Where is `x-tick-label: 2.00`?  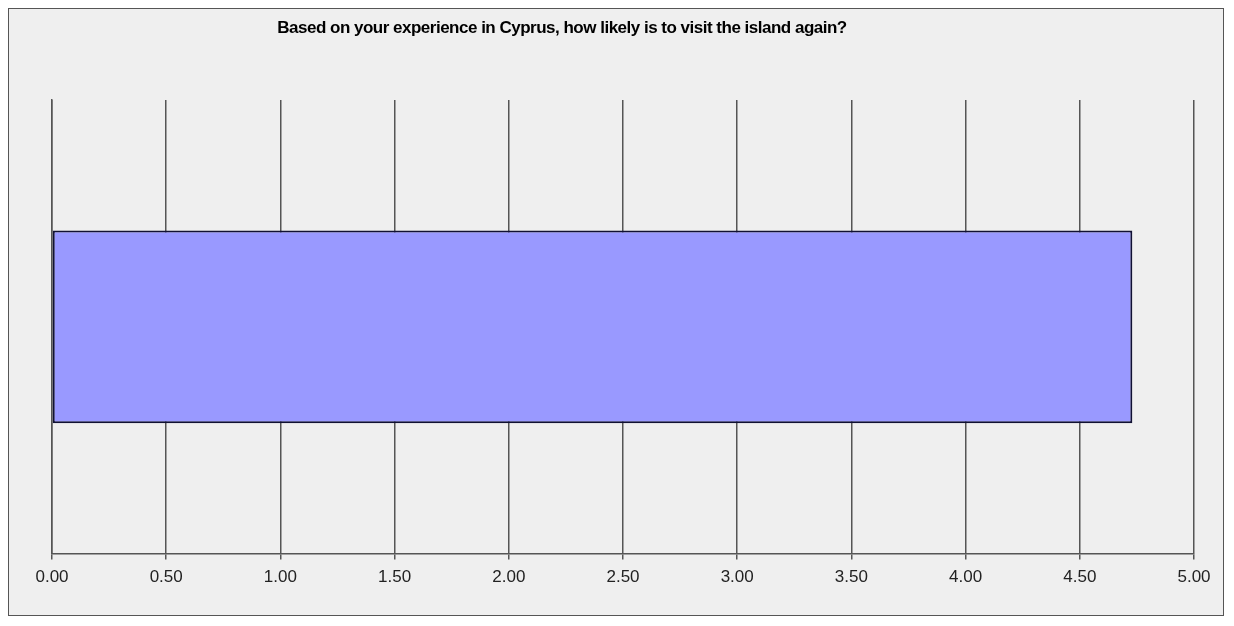
x-tick-label: 2.00 is located at coordinates (509, 577).